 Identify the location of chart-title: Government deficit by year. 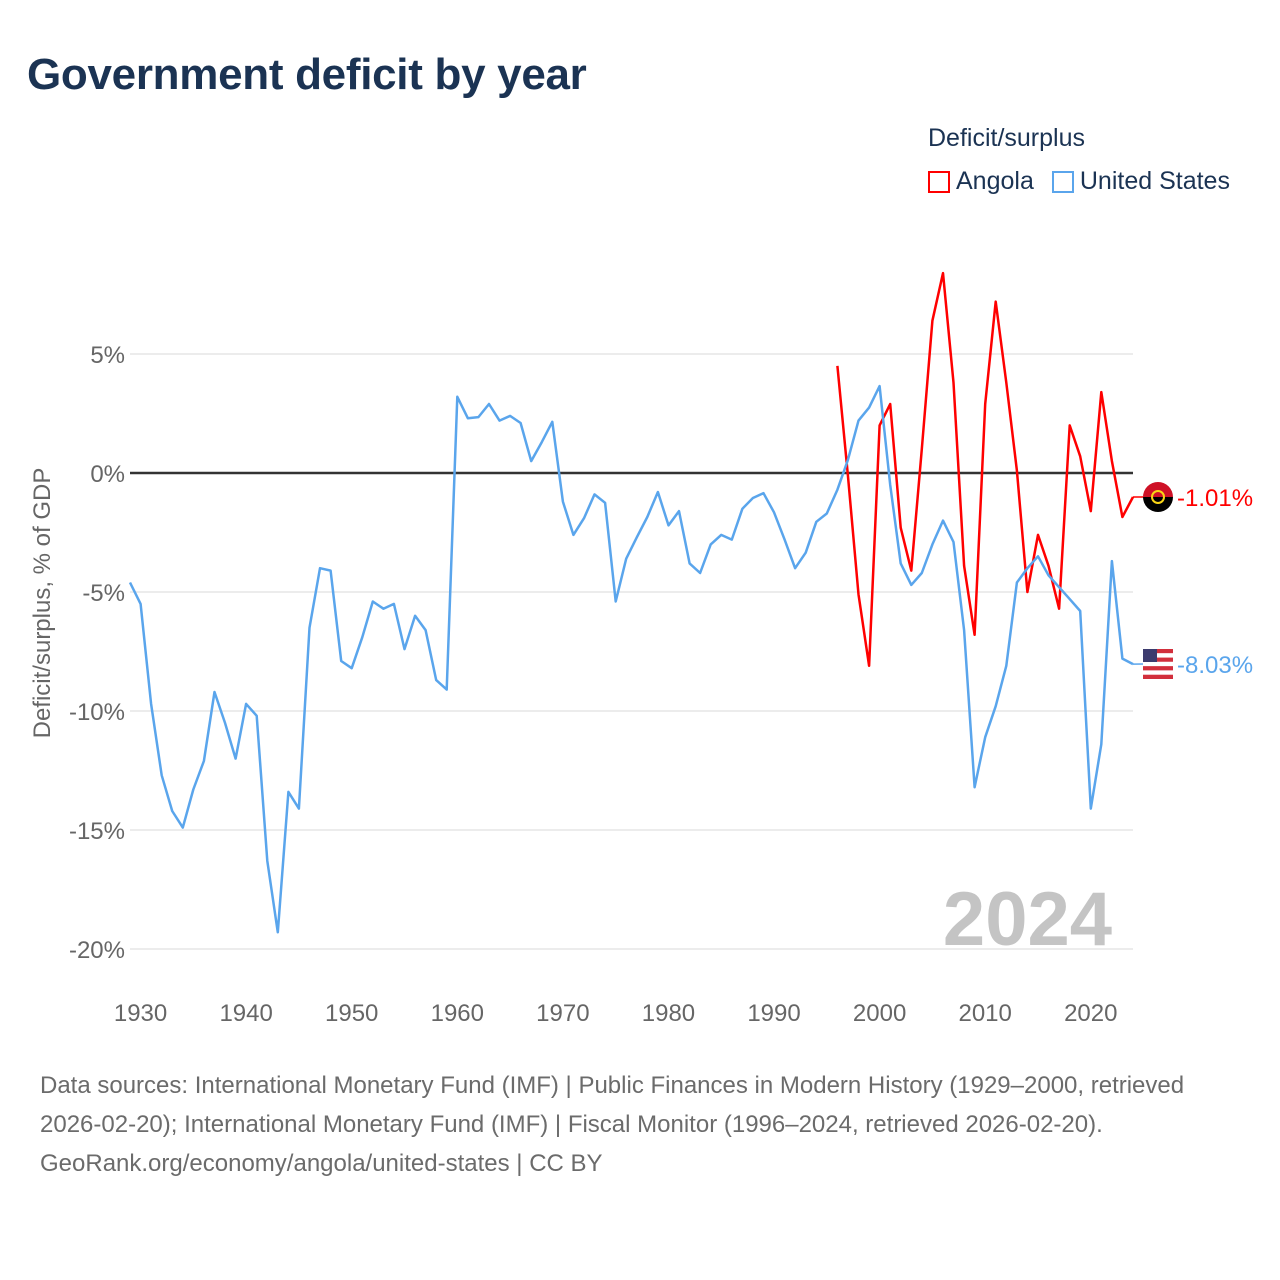
(307, 74).